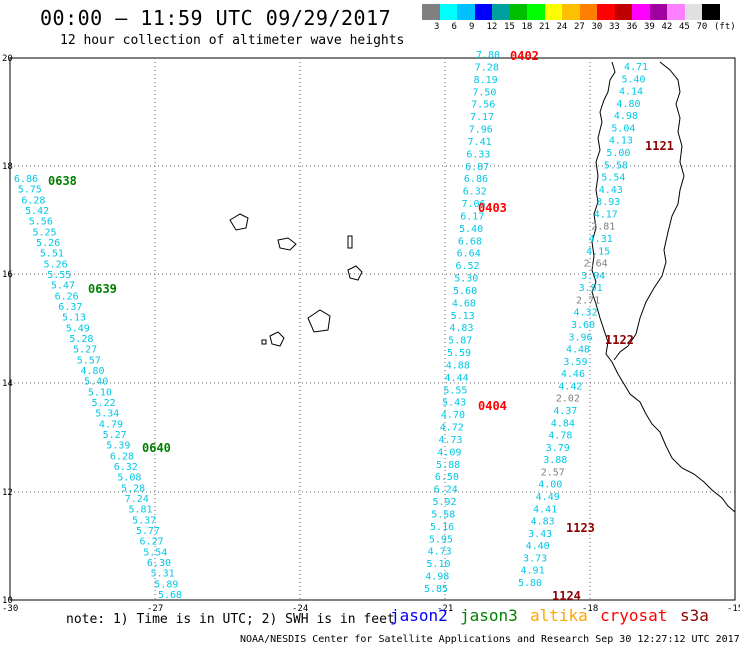 This screenshot has height=650, width=740. I want to click on x-axis-label: -15, so click(733, 609).